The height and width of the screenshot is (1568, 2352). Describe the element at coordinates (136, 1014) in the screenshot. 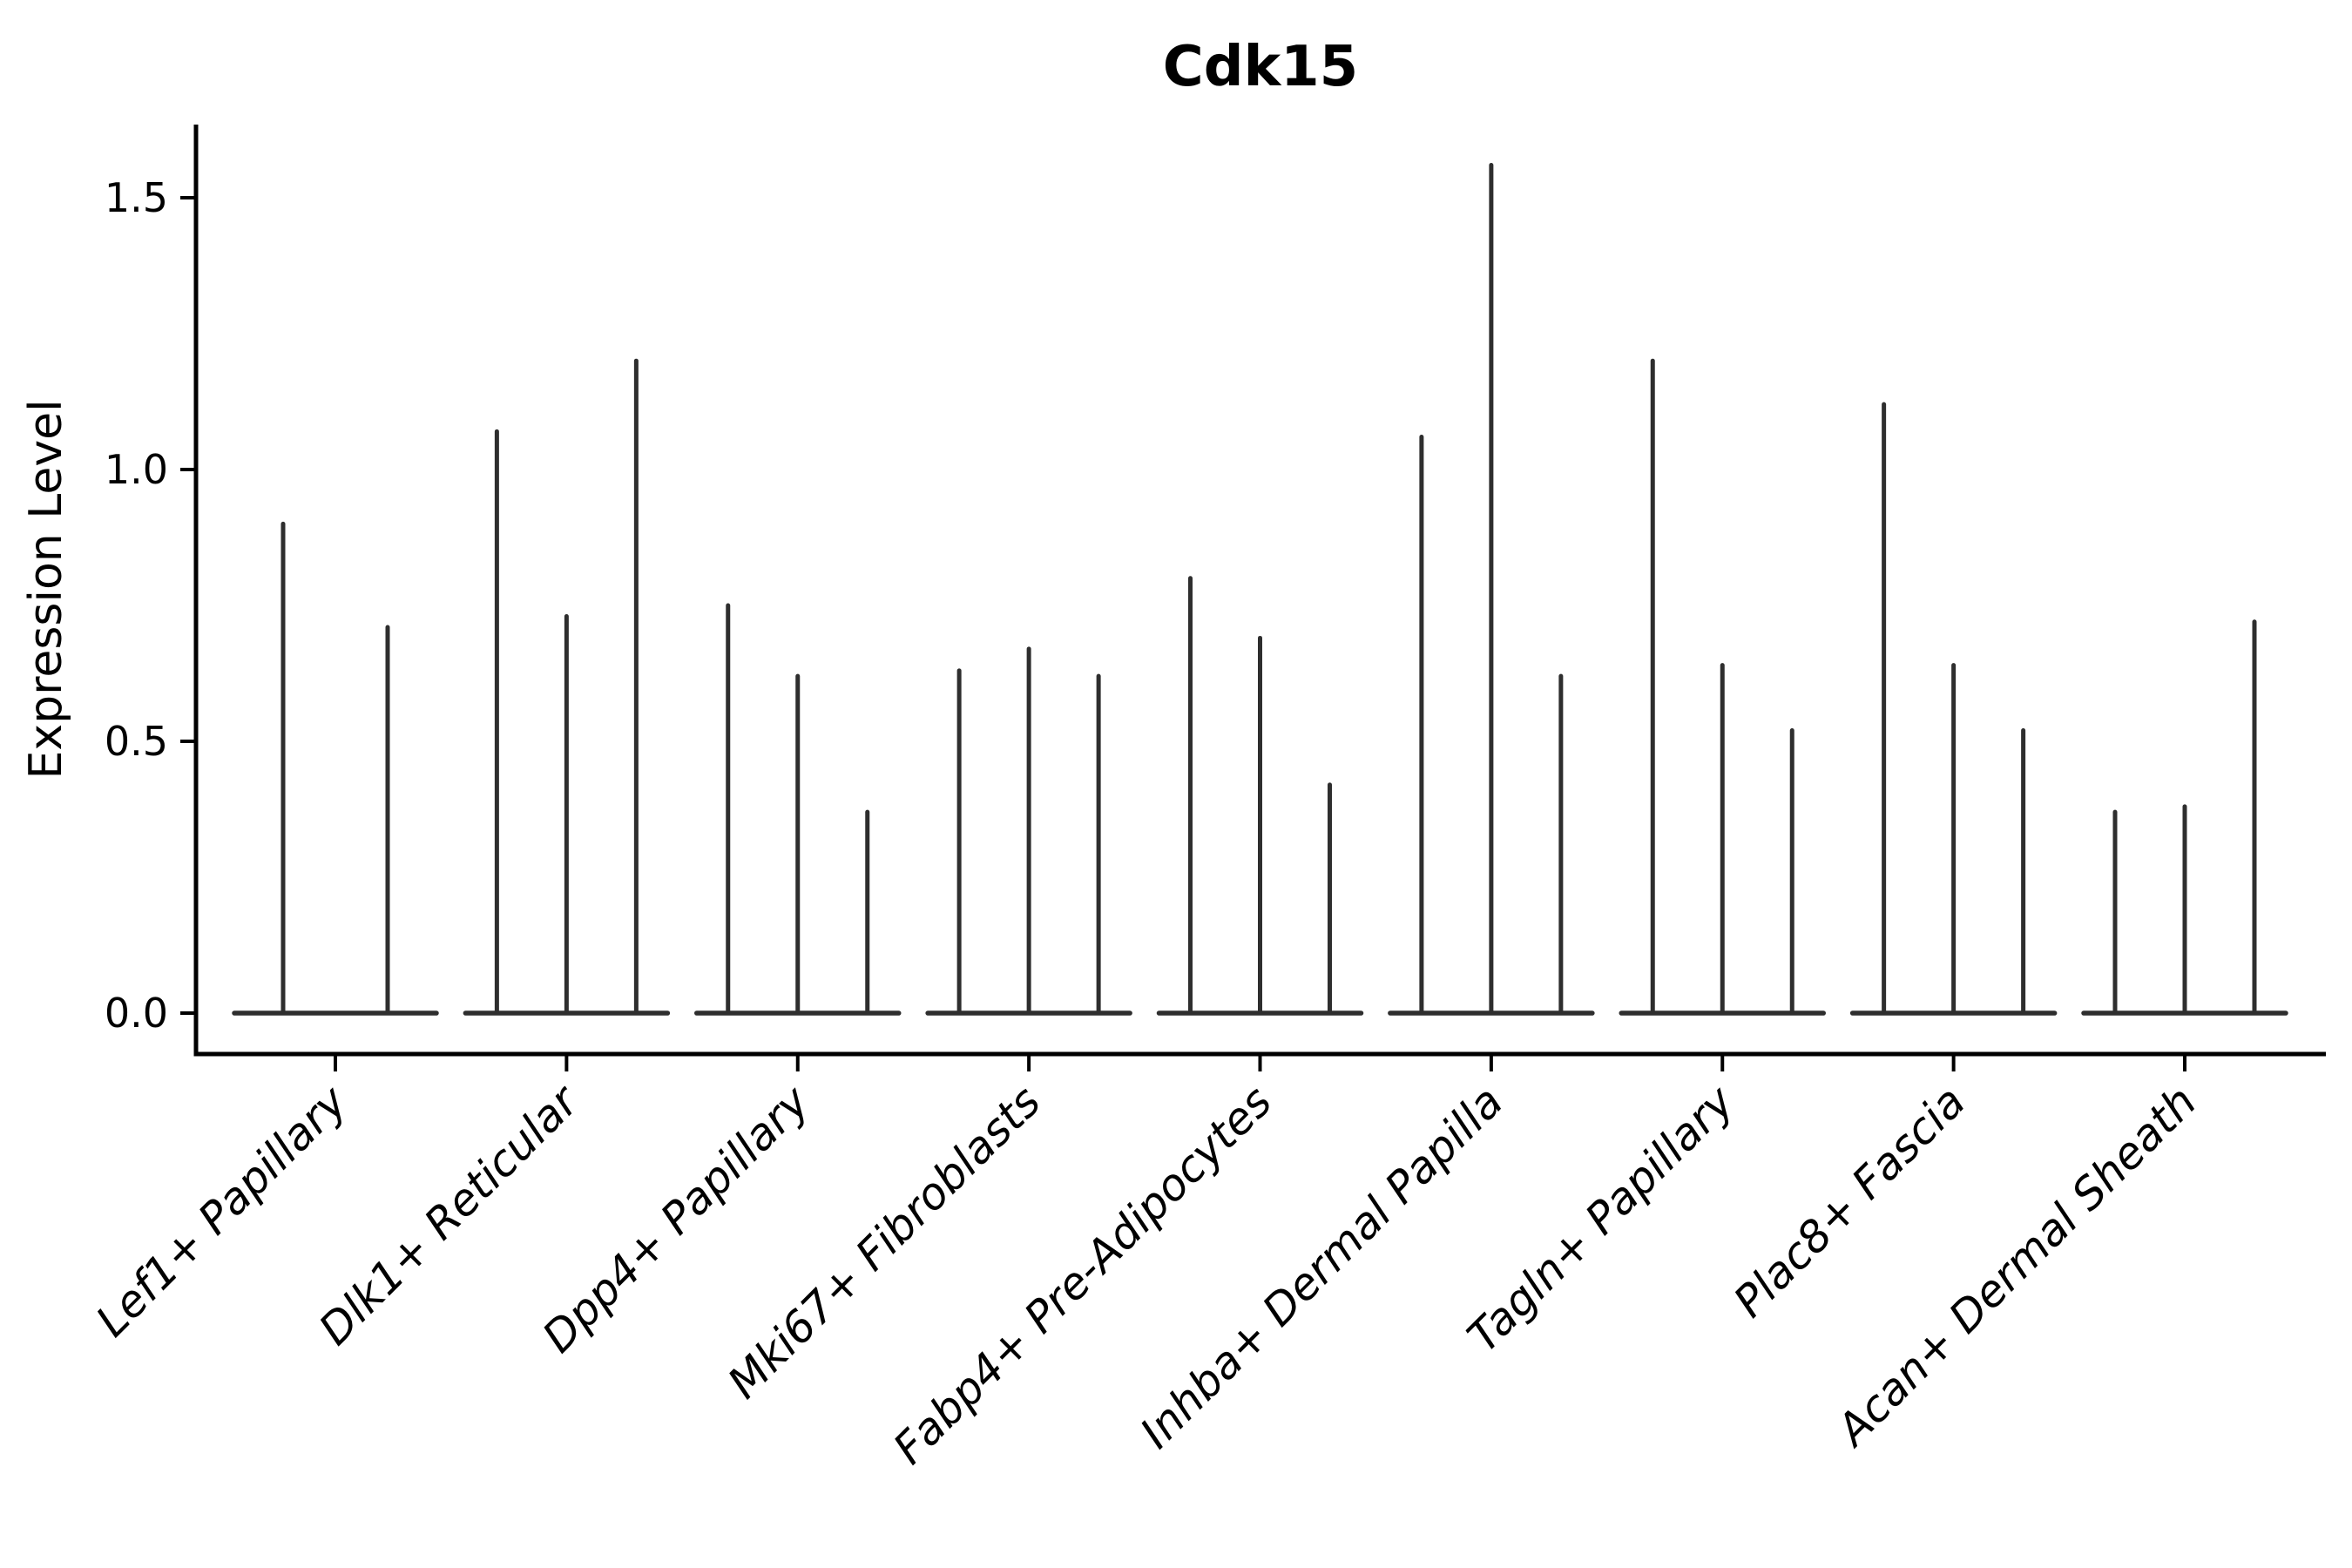

I see `y-tick-label: 0.0` at that location.